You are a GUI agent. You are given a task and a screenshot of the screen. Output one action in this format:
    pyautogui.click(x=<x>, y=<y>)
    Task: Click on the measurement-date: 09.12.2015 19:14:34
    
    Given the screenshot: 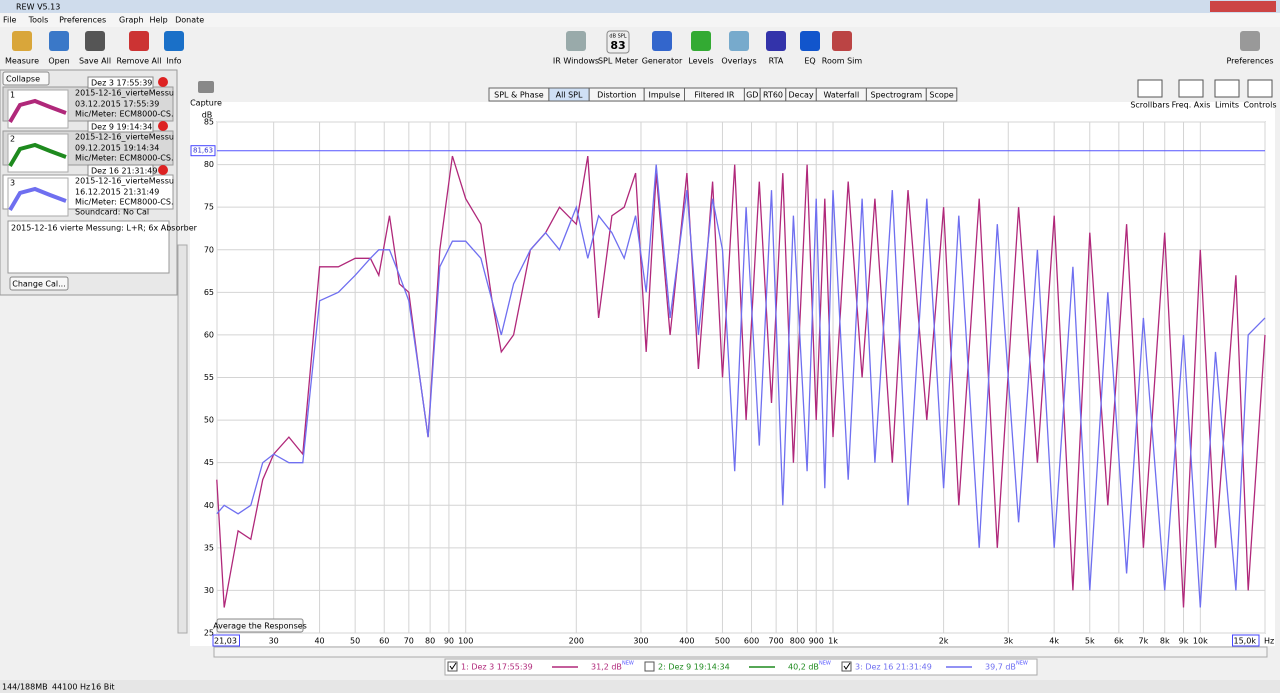 What is the action you would take?
    pyautogui.click(x=117, y=148)
    